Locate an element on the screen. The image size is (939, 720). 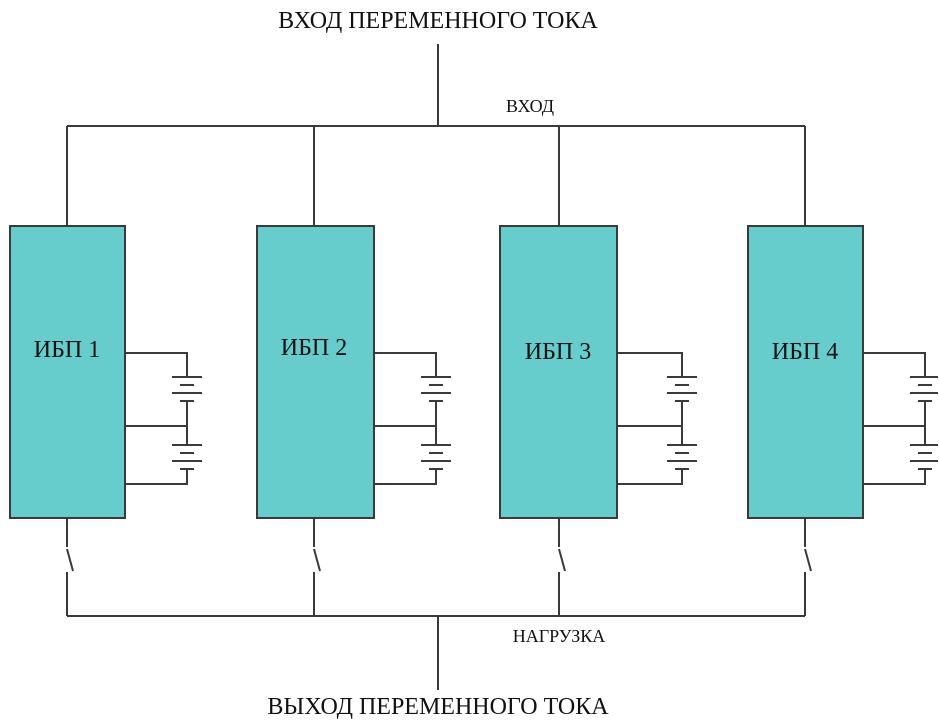
ups-4-battery-bank is located at coordinates (900, 418).